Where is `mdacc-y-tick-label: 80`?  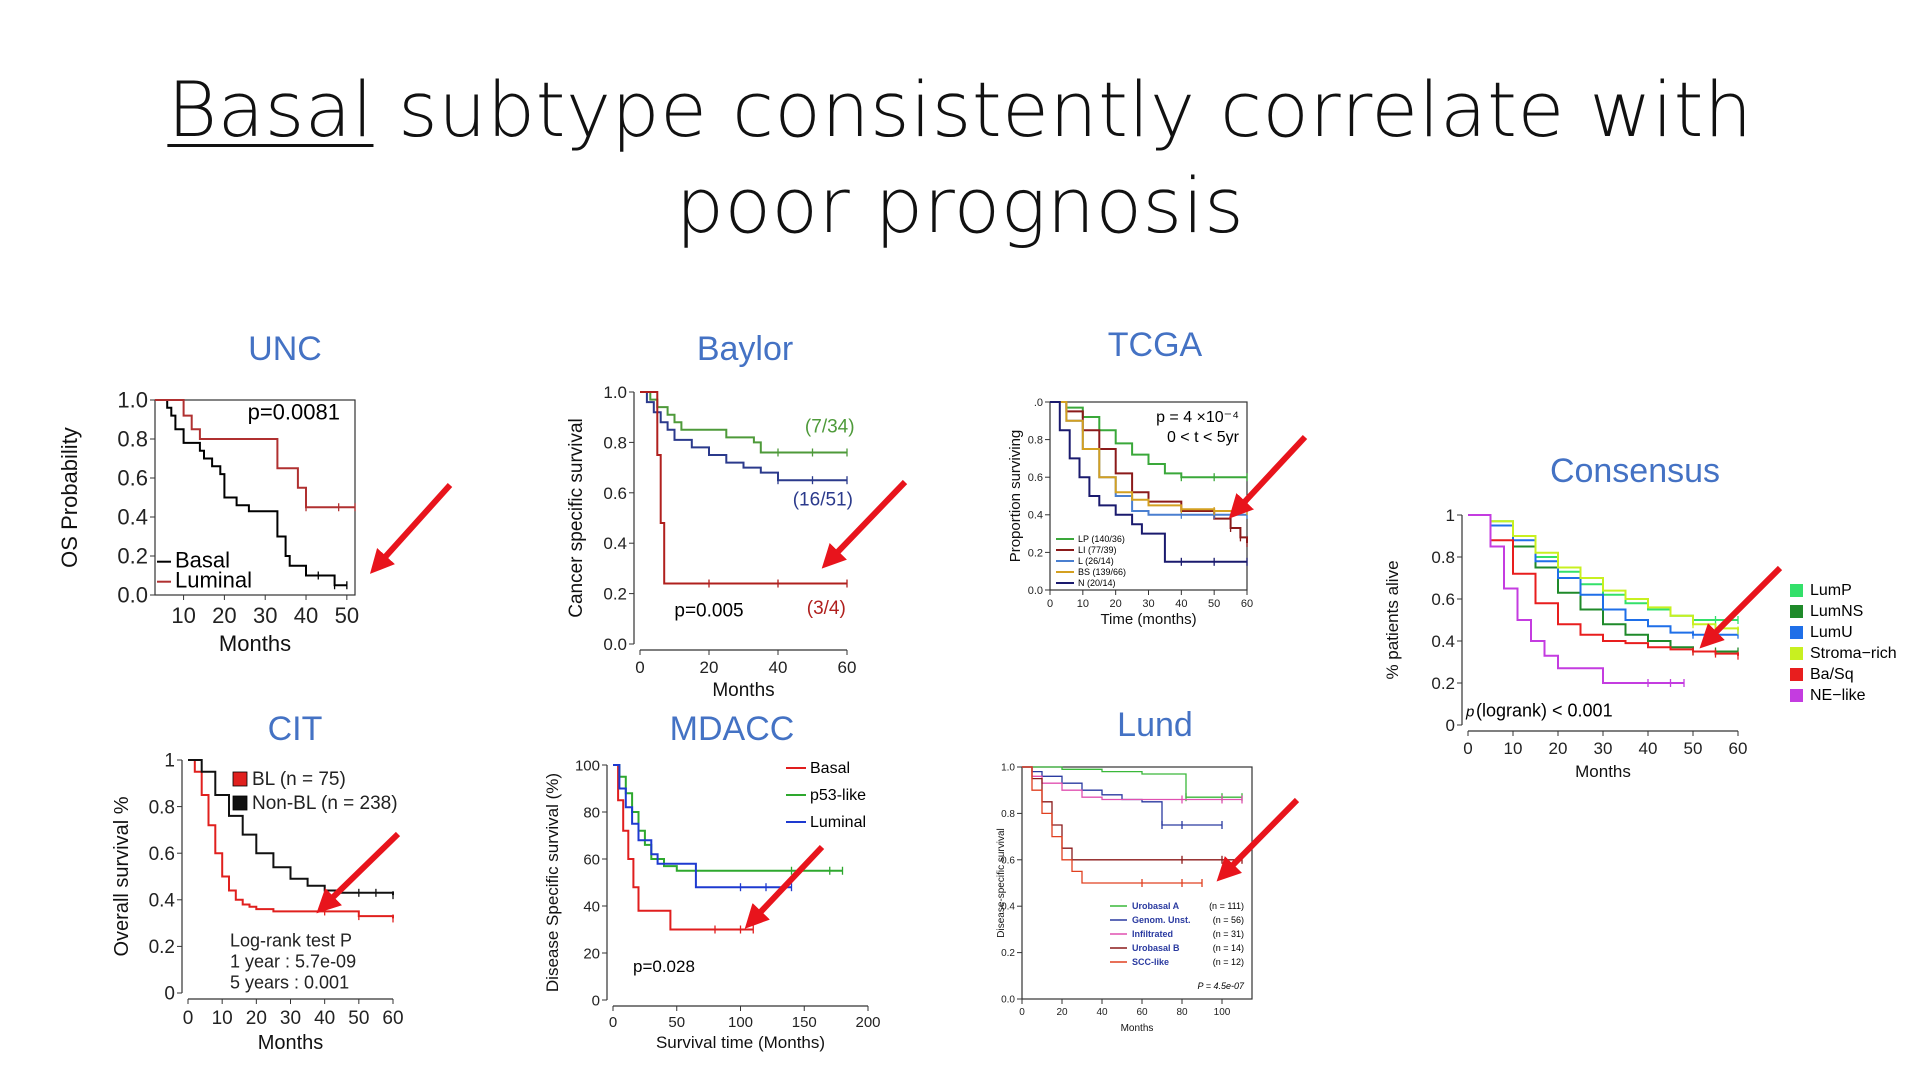
mdacc-y-tick-label: 80 is located at coordinates (591, 812).